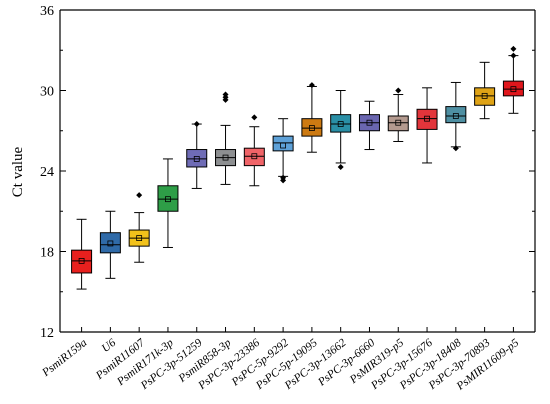 Image resolution: width=550 pixels, height=404 pixels. Describe the element at coordinates (64, 358) in the screenshot. I see `x-tick-label: PsmiR159a` at that location.